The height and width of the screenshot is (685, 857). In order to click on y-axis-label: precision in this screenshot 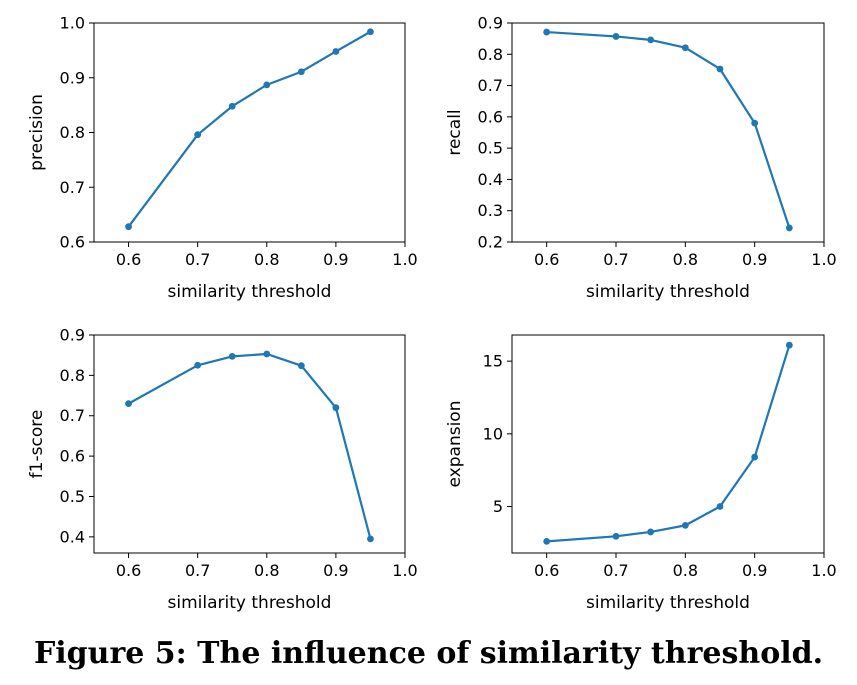, I will do `click(37, 132)`.